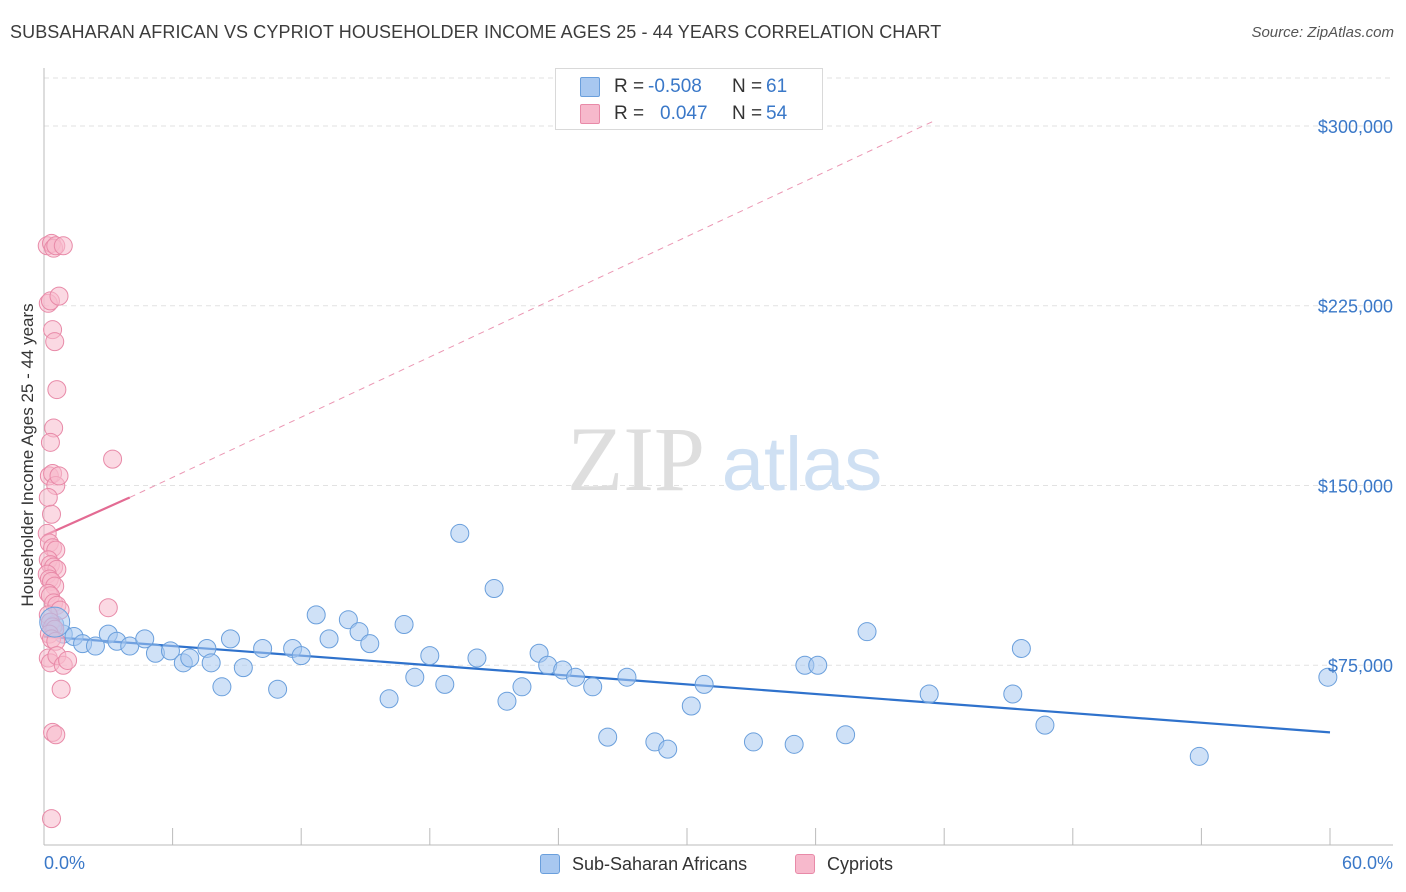 The image size is (1406, 892). I want to click on legend-row-subsaharan: R = -0.508 N = 61, so click(683, 87).